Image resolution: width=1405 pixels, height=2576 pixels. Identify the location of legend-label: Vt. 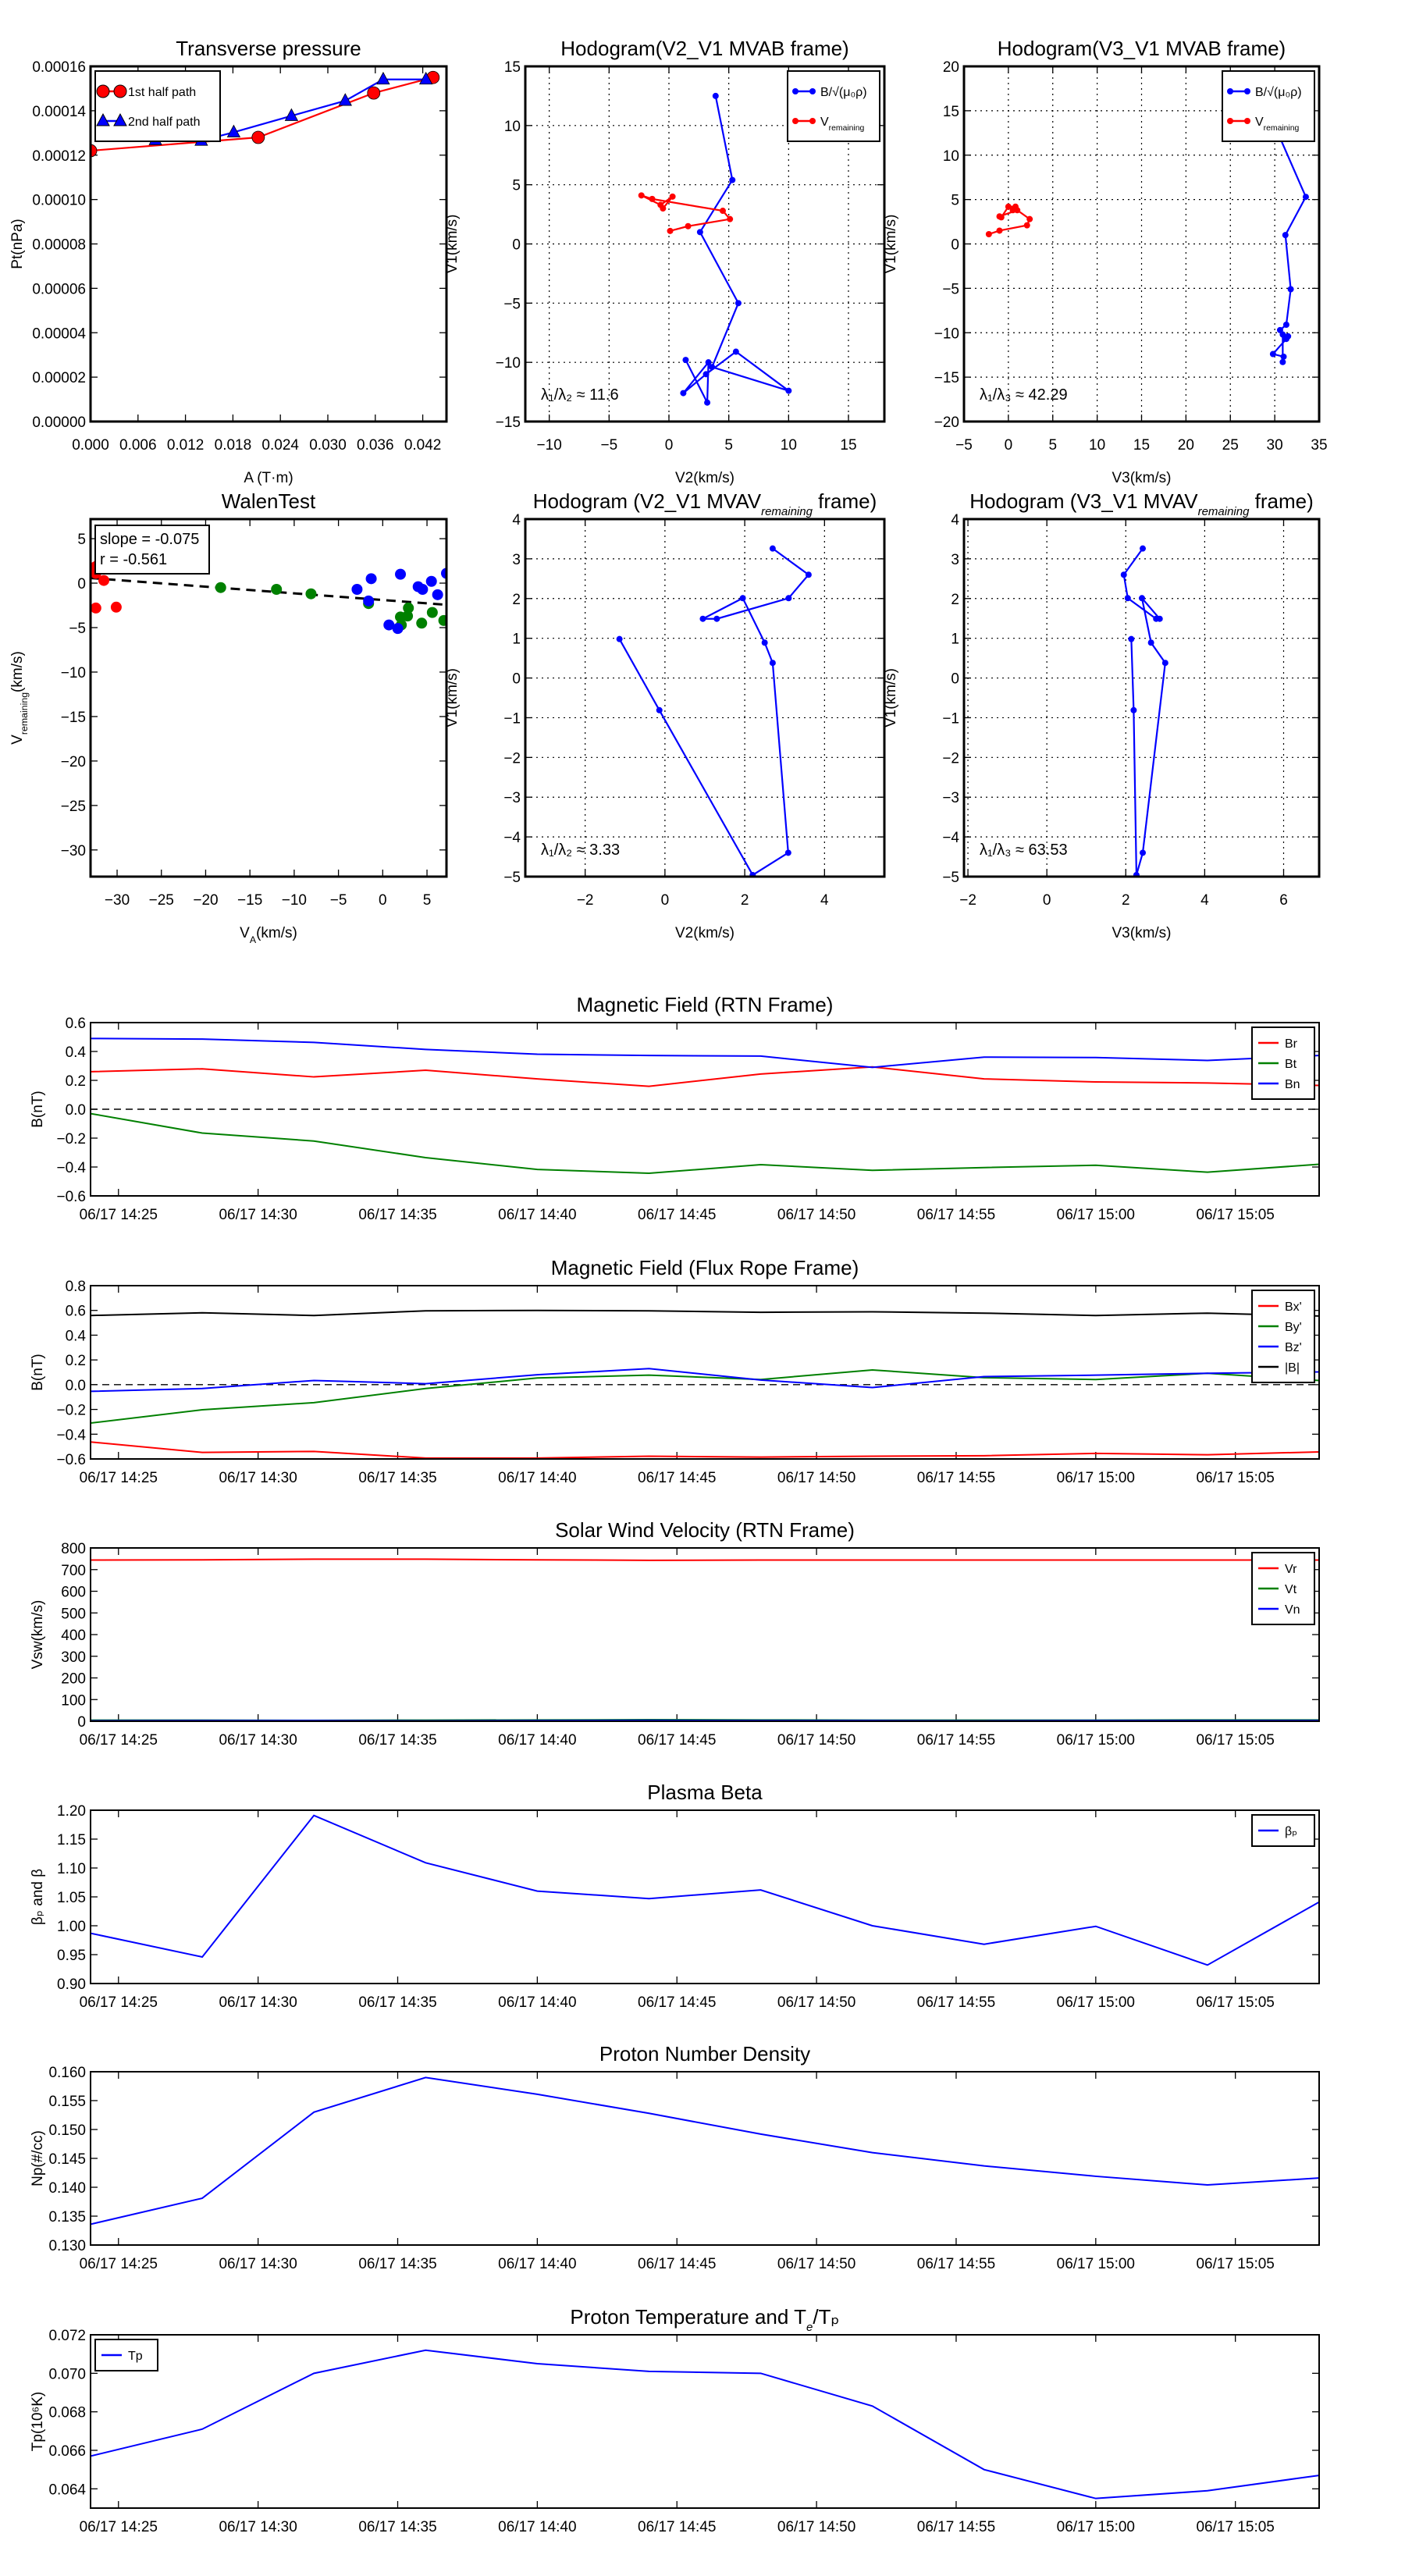
(1291, 1589).